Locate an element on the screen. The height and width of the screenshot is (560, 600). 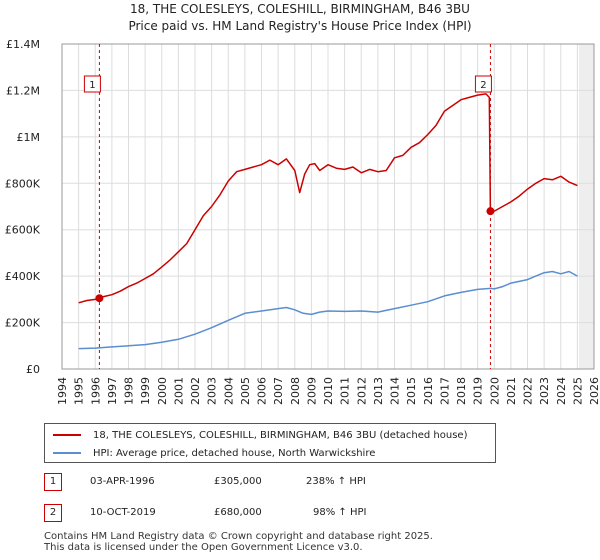
sale-date: 10-OCT-2019 is located at coordinates (123, 512).